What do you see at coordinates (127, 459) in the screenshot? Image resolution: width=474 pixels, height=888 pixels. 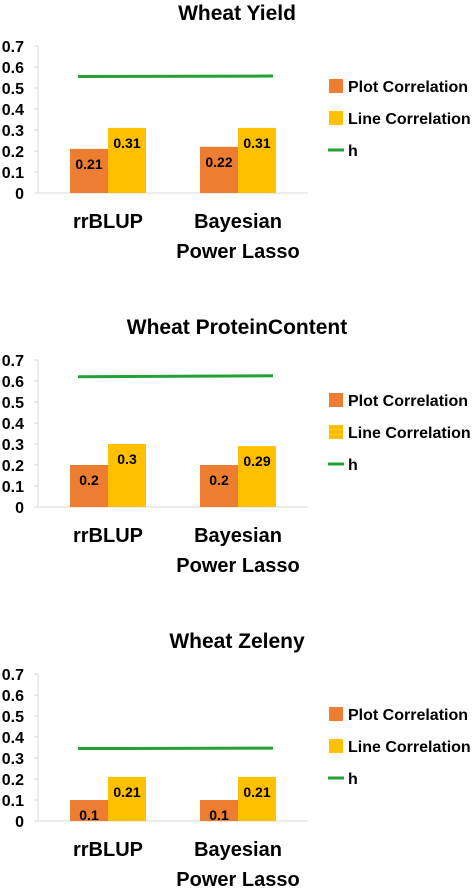 I see `data-label: 0.3` at bounding box center [127, 459].